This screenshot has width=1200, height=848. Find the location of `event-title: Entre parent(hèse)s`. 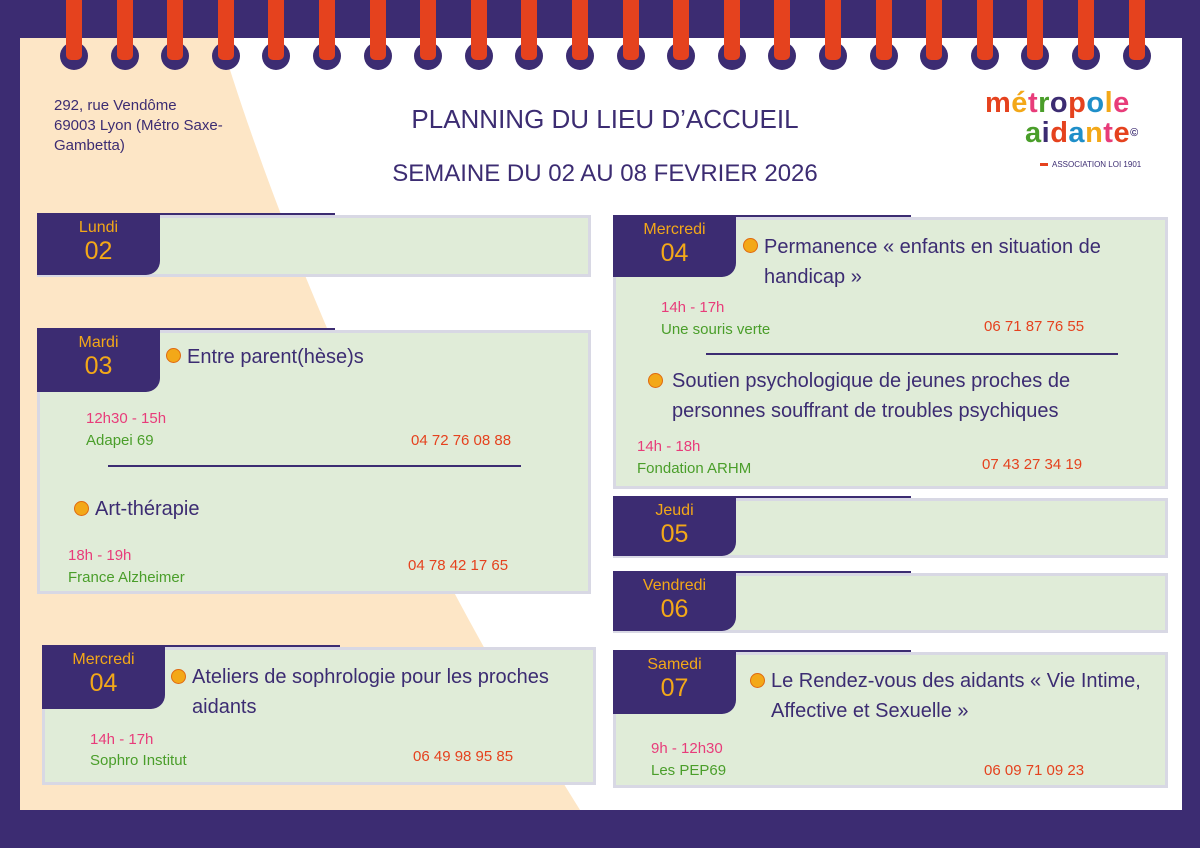

event-title: Entre parent(hèse)s is located at coordinates (275, 357).